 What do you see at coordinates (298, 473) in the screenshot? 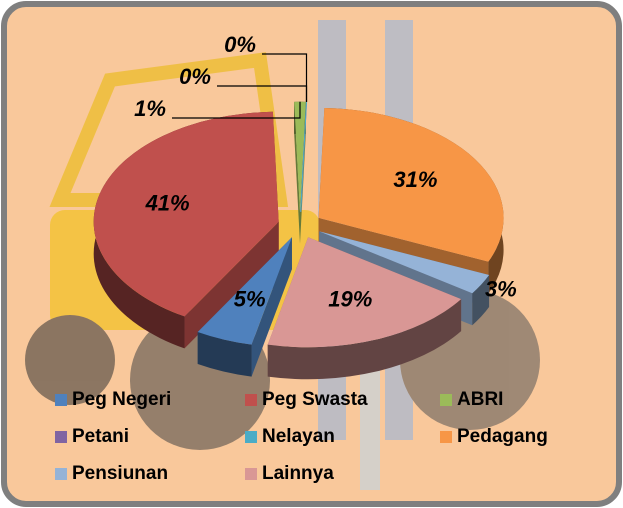
I see `legend-label: Lainnya` at bounding box center [298, 473].